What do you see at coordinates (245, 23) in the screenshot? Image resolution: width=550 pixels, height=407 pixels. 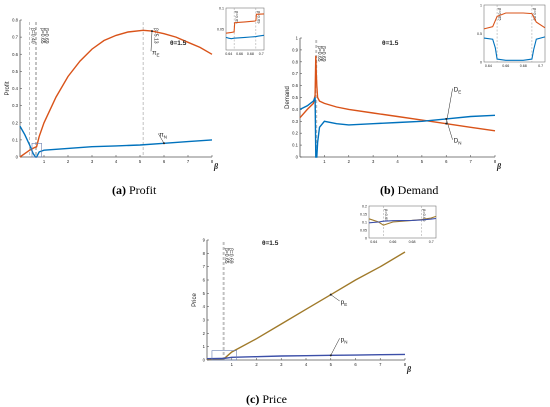 I see `inset-series-line-π-e` at bounding box center [245, 23].